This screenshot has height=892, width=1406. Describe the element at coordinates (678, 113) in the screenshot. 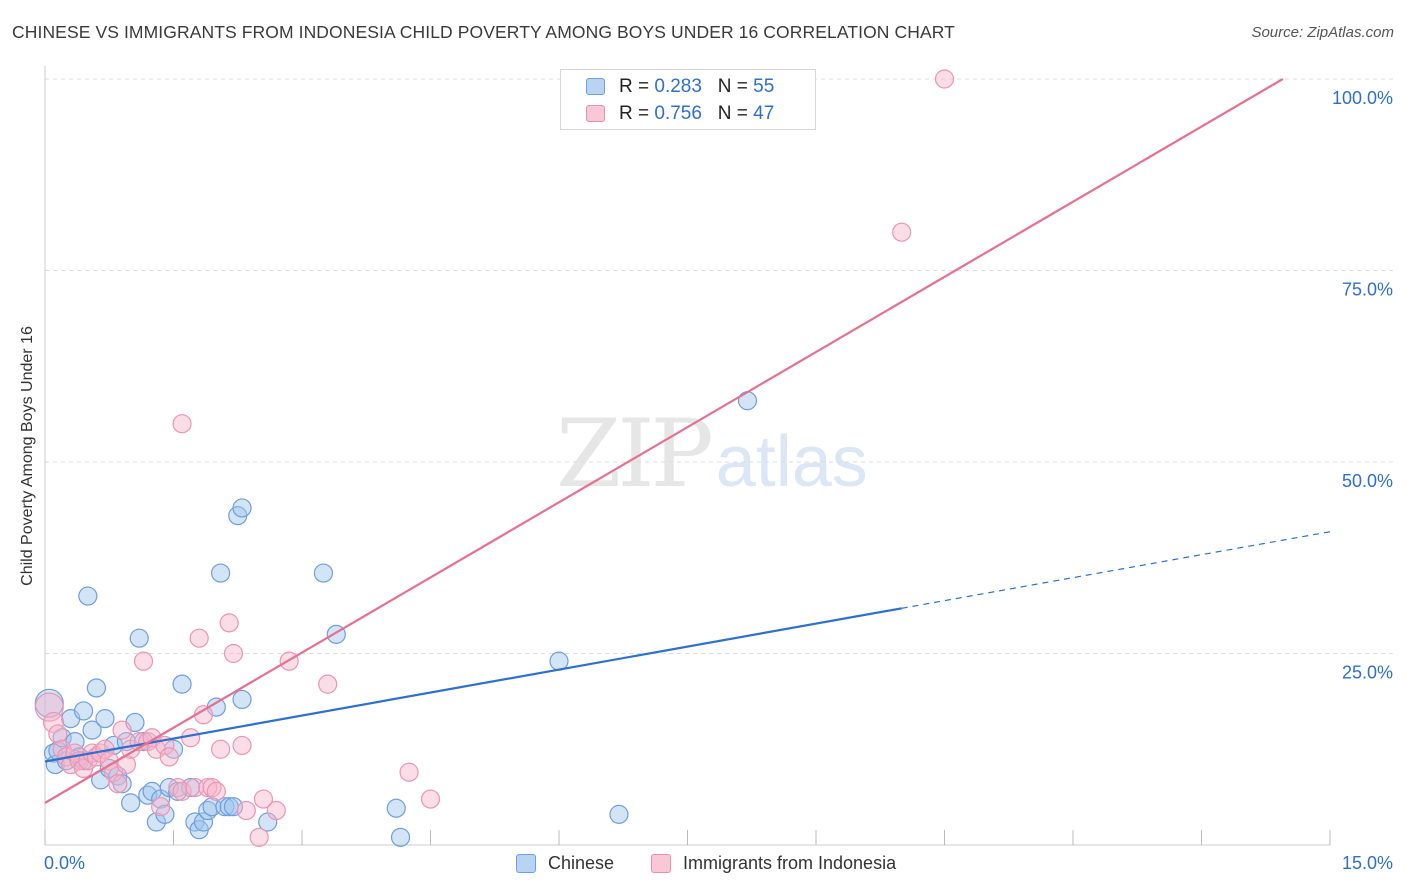

I see `r-value-indonesia: 0.756` at that location.